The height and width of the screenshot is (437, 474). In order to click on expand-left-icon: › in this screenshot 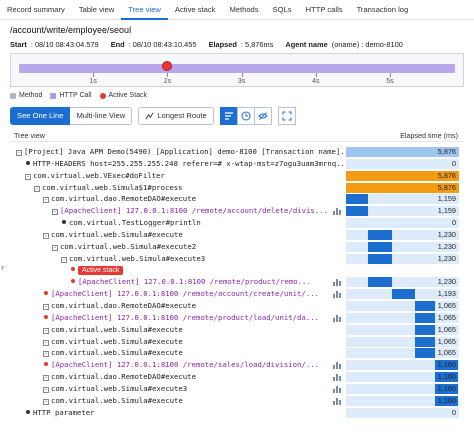, I will do `click(2, 267)`.